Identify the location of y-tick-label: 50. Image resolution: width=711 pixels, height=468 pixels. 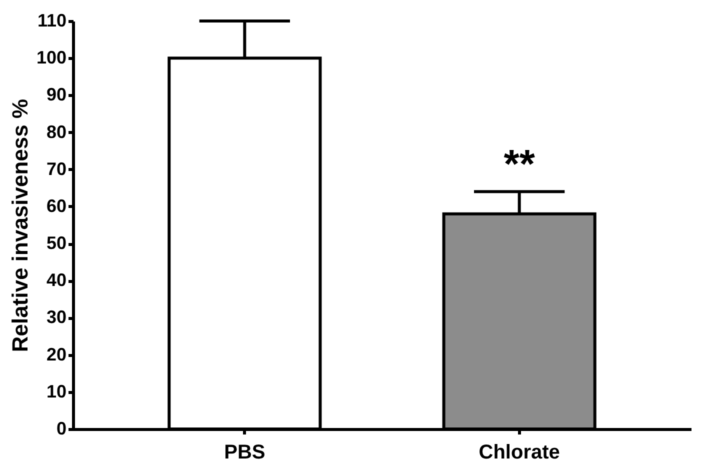
(56, 243).